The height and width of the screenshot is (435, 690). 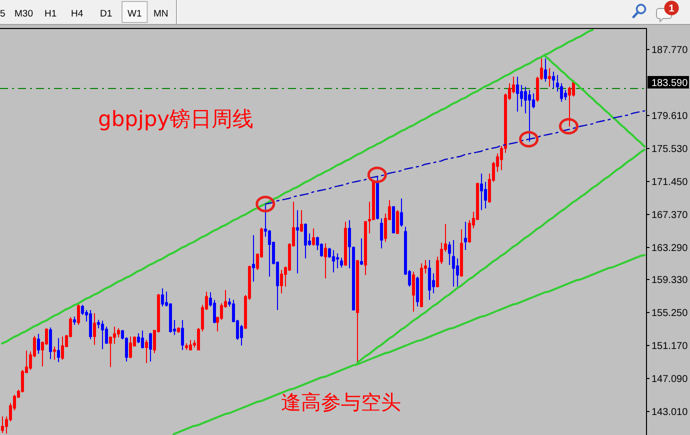 I want to click on text: 183.590, so click(x=670, y=83).